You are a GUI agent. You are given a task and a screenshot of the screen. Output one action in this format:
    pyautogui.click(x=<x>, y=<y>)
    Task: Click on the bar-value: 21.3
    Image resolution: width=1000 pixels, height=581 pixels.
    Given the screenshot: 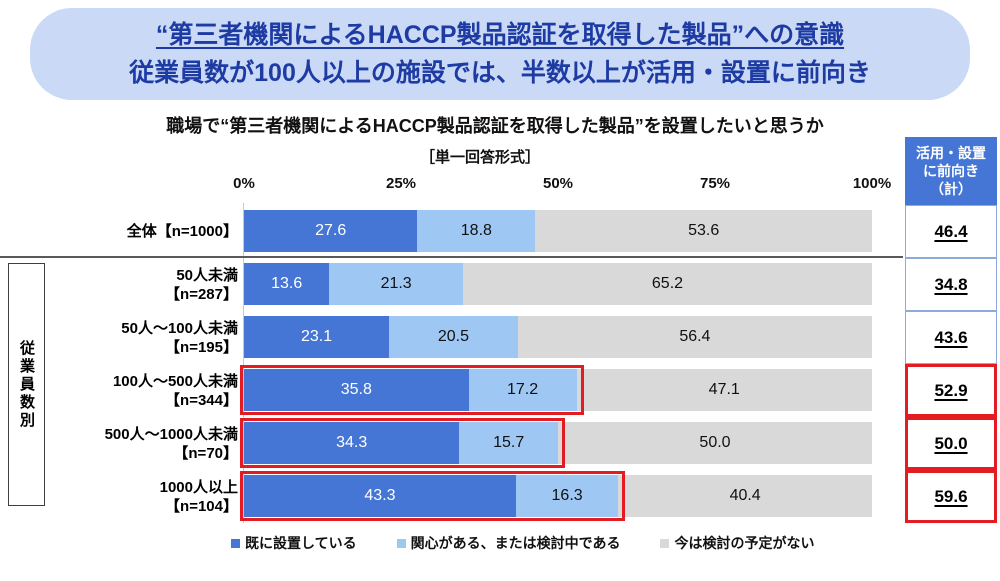 What is the action you would take?
    pyautogui.click(x=396, y=283)
    